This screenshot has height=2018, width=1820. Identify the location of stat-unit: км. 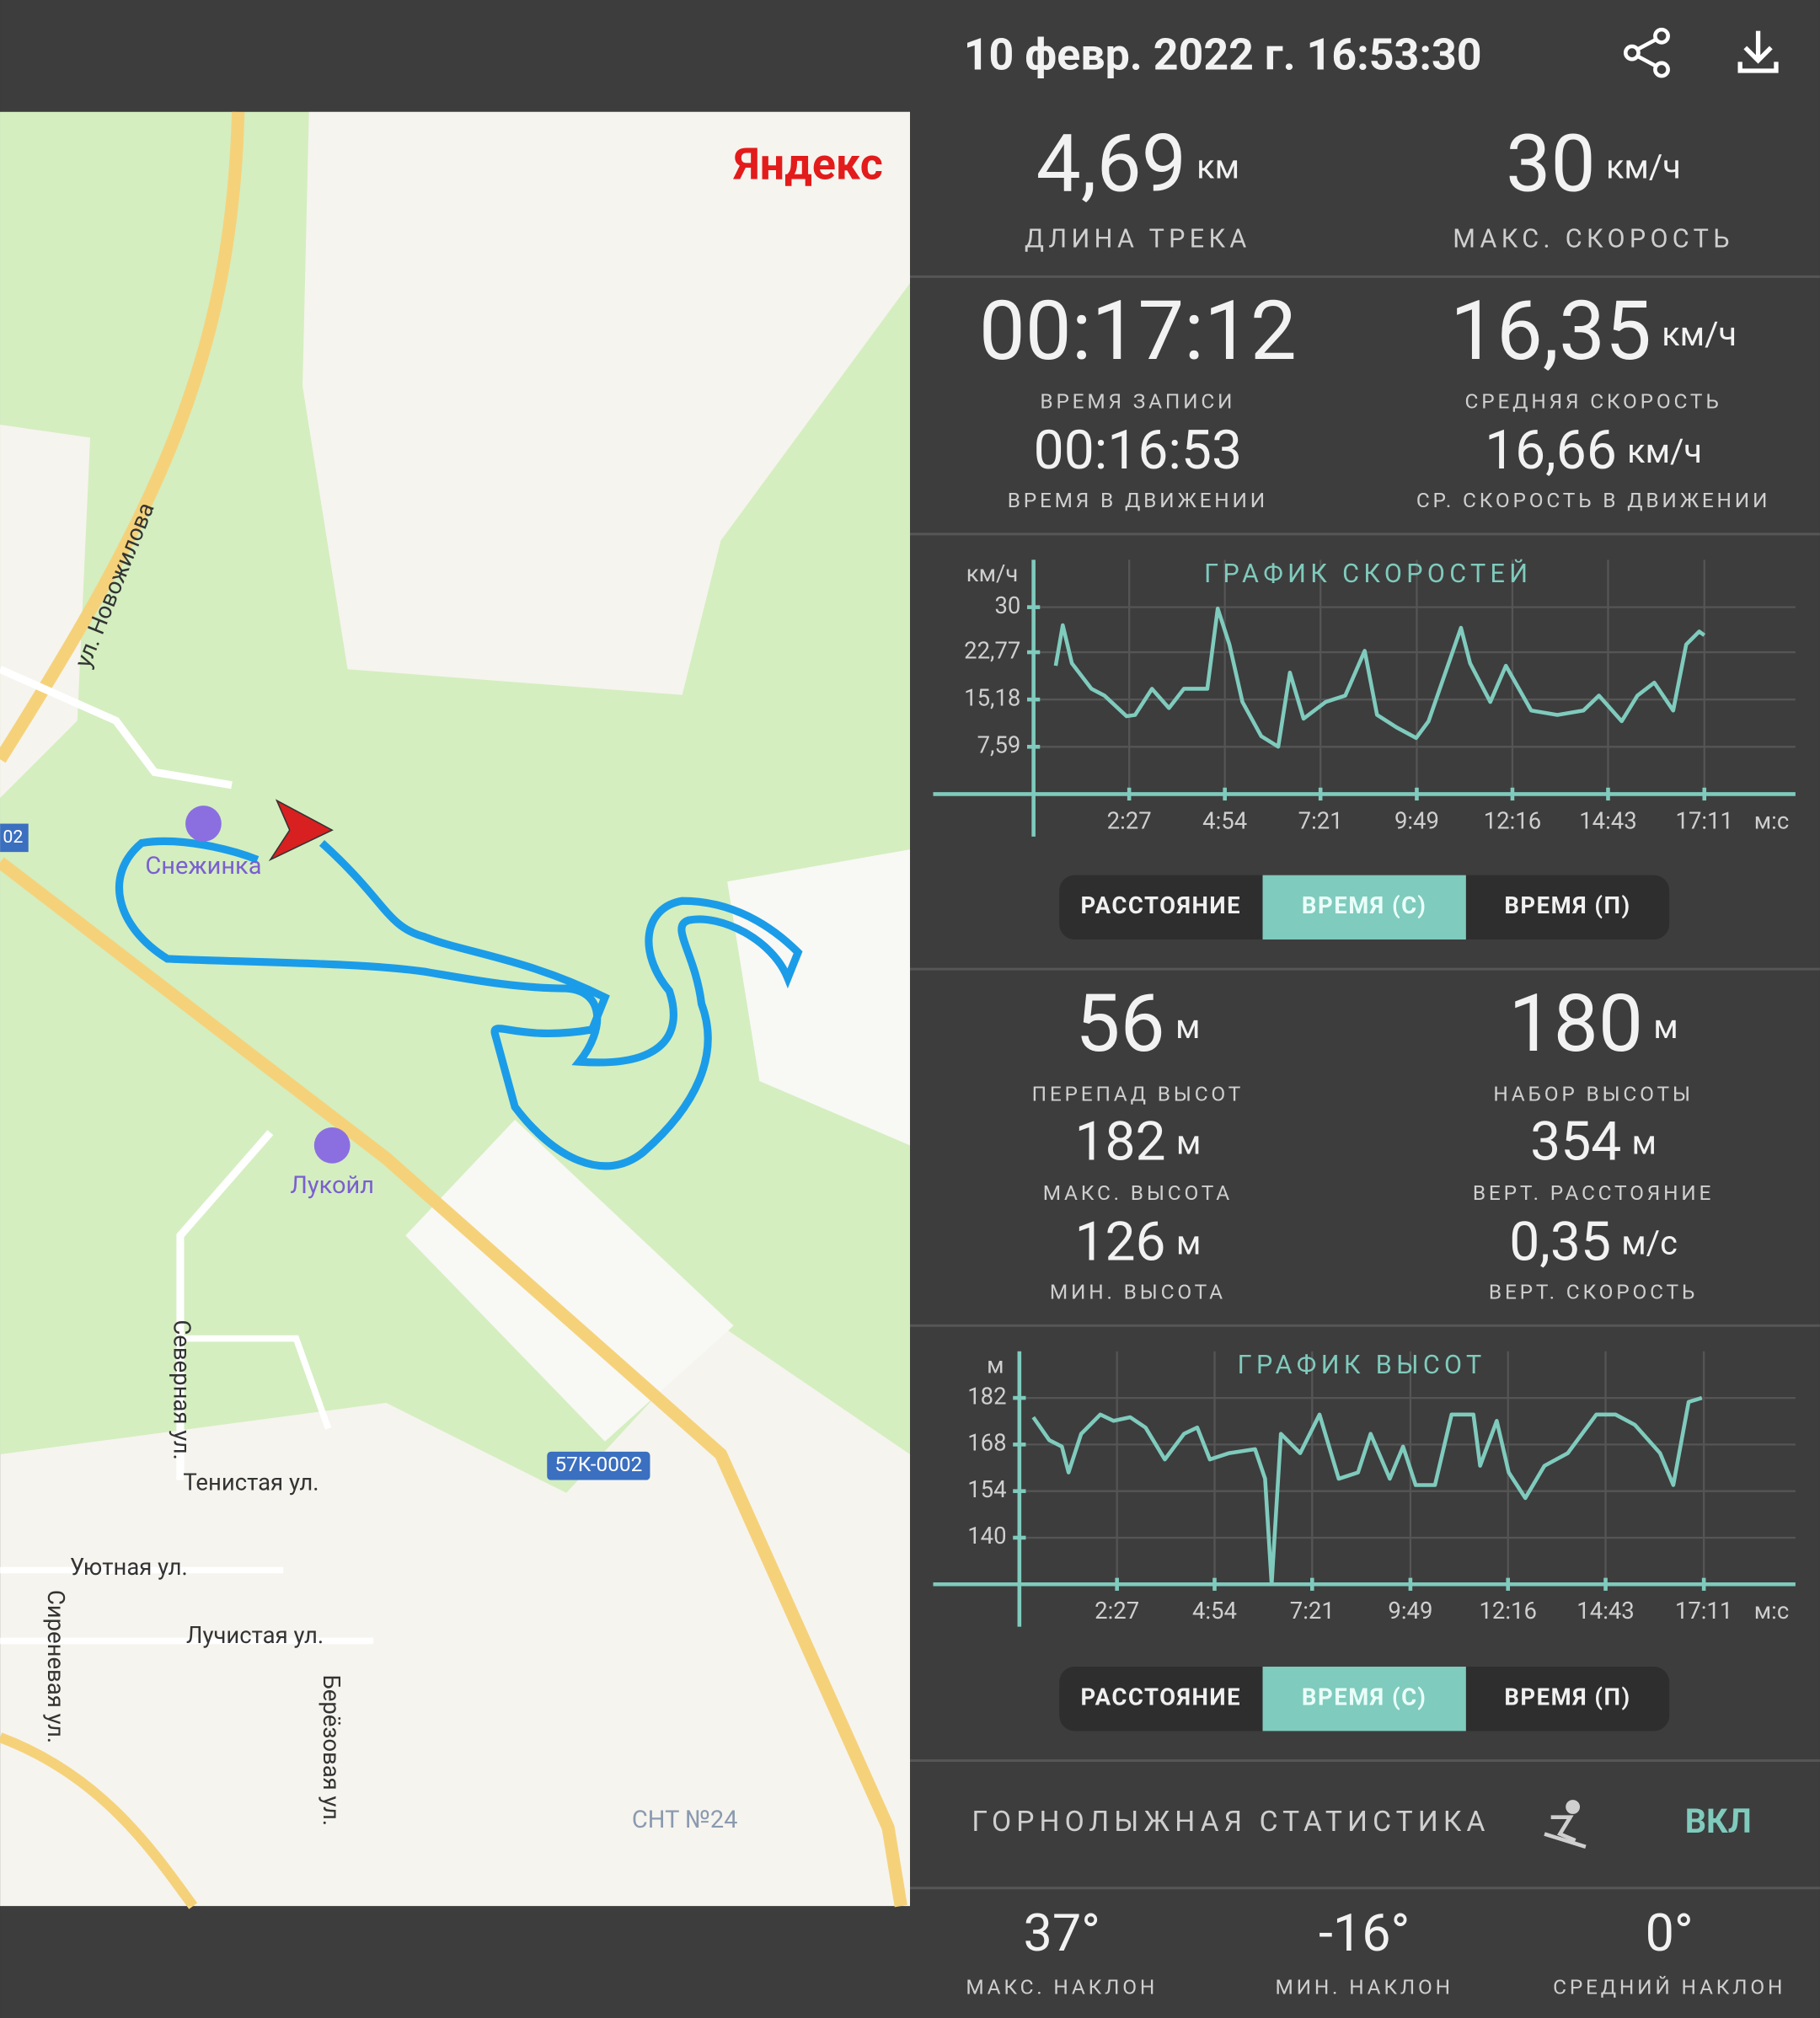
(1217, 167).